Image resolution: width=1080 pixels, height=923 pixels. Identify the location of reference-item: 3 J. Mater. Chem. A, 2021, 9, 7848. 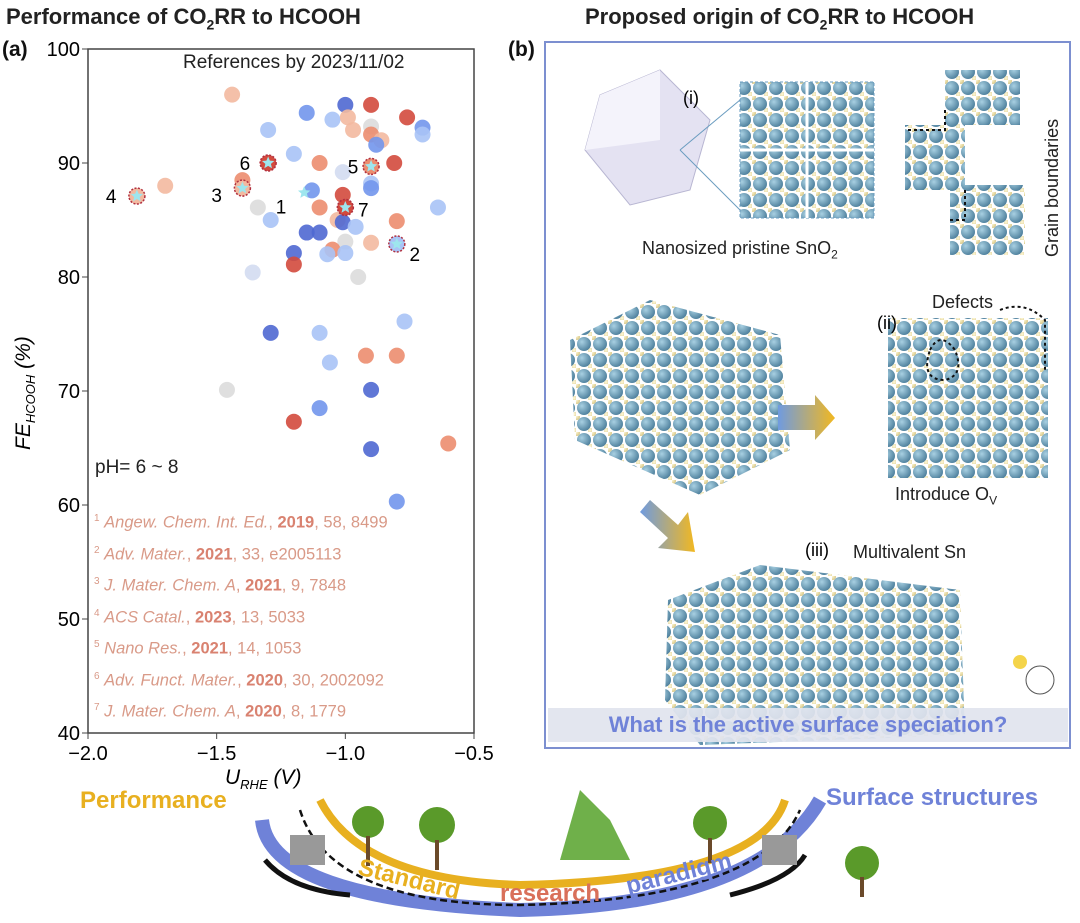
(220, 585).